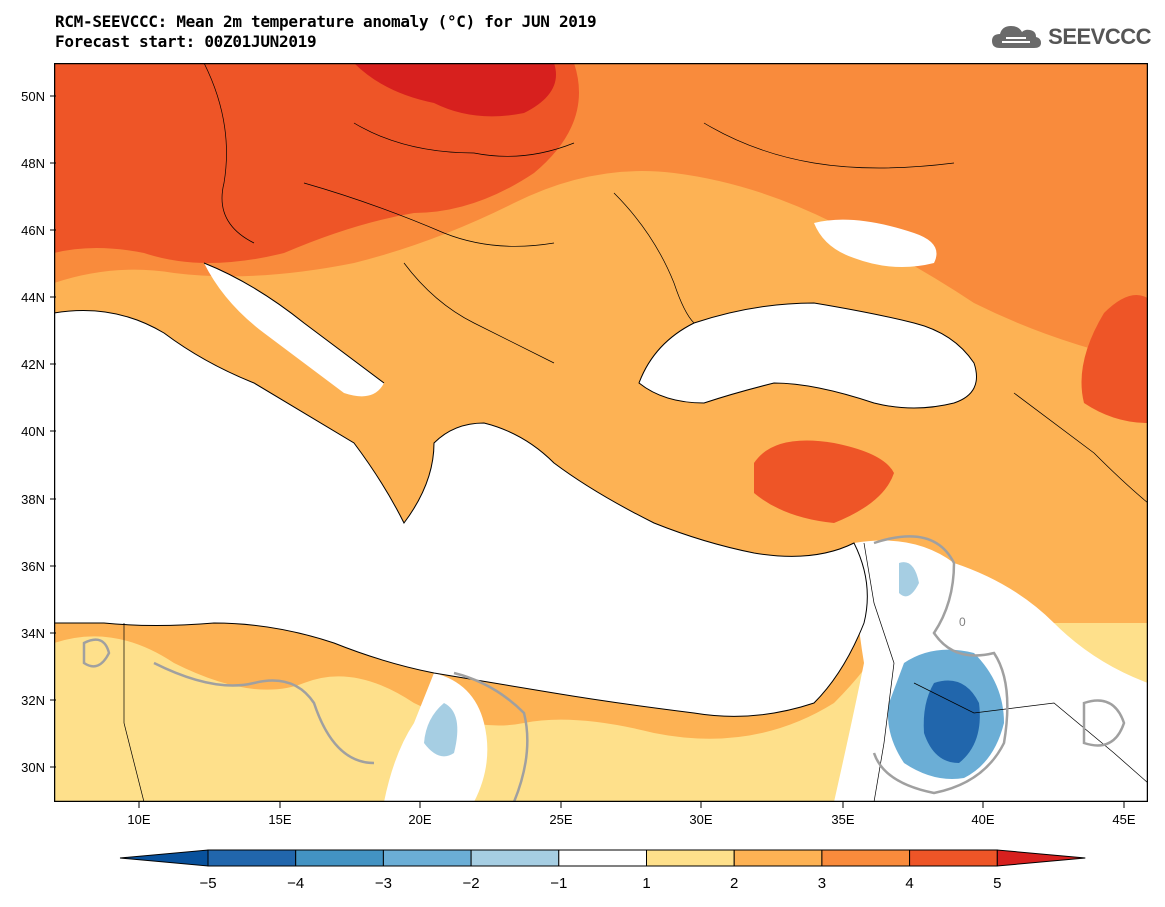 This screenshot has width=1165, height=907. I want to click on adriatic-sea, so click(294, 330).